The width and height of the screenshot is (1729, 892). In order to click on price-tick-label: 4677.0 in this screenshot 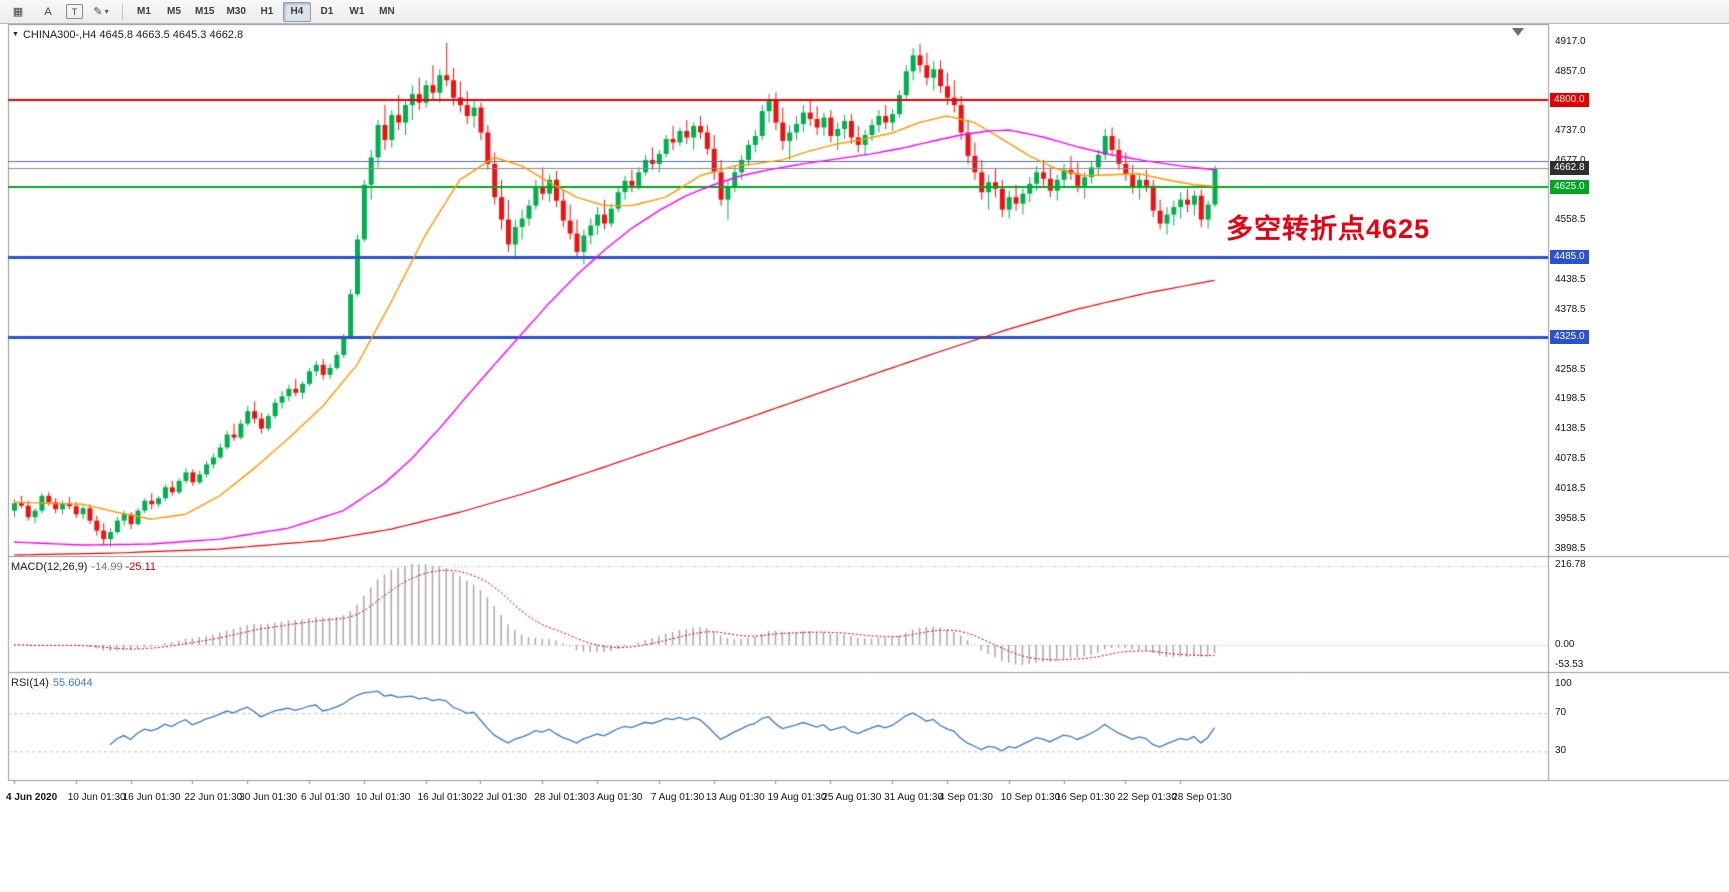, I will do `click(1570, 160)`.